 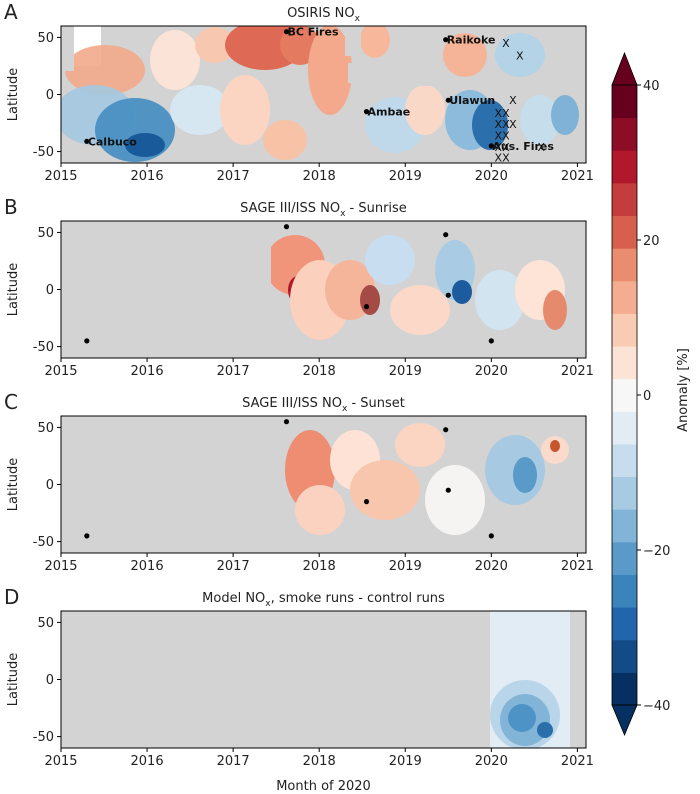 What do you see at coordinates (323, 786) in the screenshot?
I see `x-axis-label: Month of 2020` at bounding box center [323, 786].